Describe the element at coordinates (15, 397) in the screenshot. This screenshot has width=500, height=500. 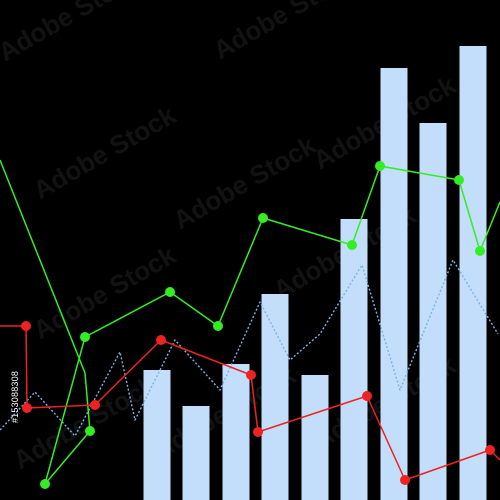
I see `stock-id-label: #153088308` at that location.